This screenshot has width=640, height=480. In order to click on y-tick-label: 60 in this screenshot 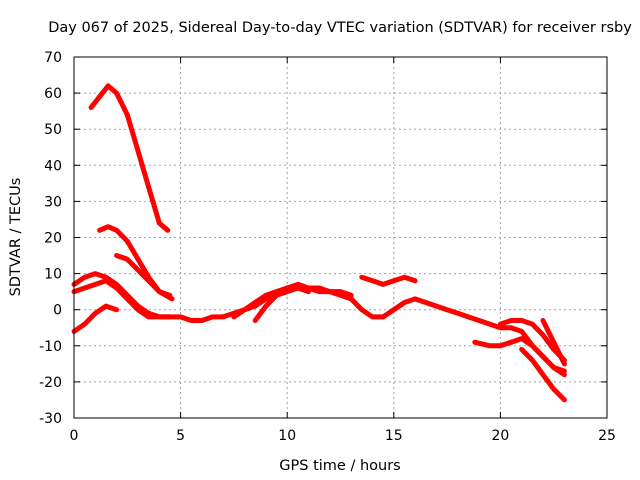, I will do `click(53, 94)`.